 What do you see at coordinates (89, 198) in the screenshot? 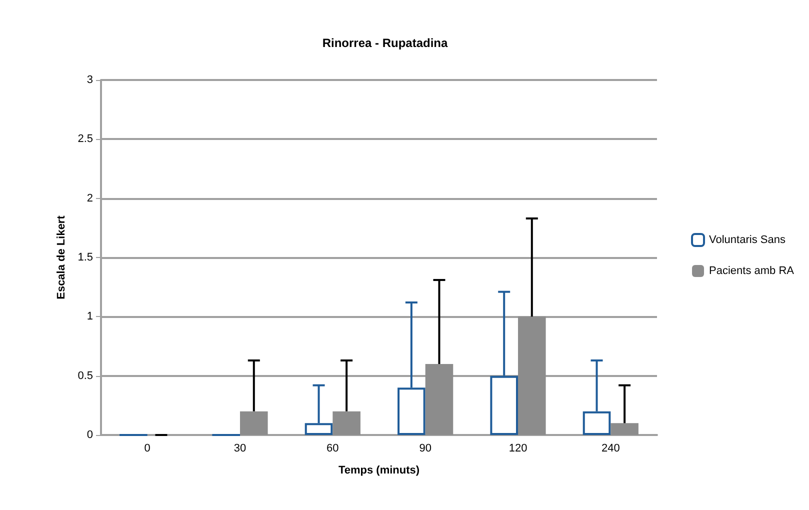
I see `y-tick-label: 2` at bounding box center [89, 198].